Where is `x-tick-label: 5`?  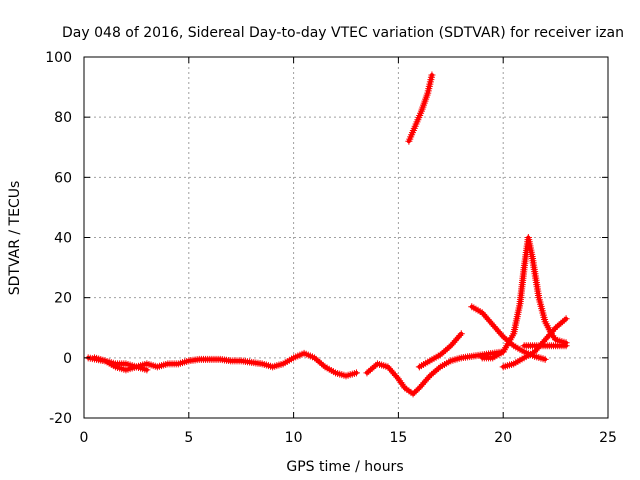 x-tick-label: 5 is located at coordinates (188, 438).